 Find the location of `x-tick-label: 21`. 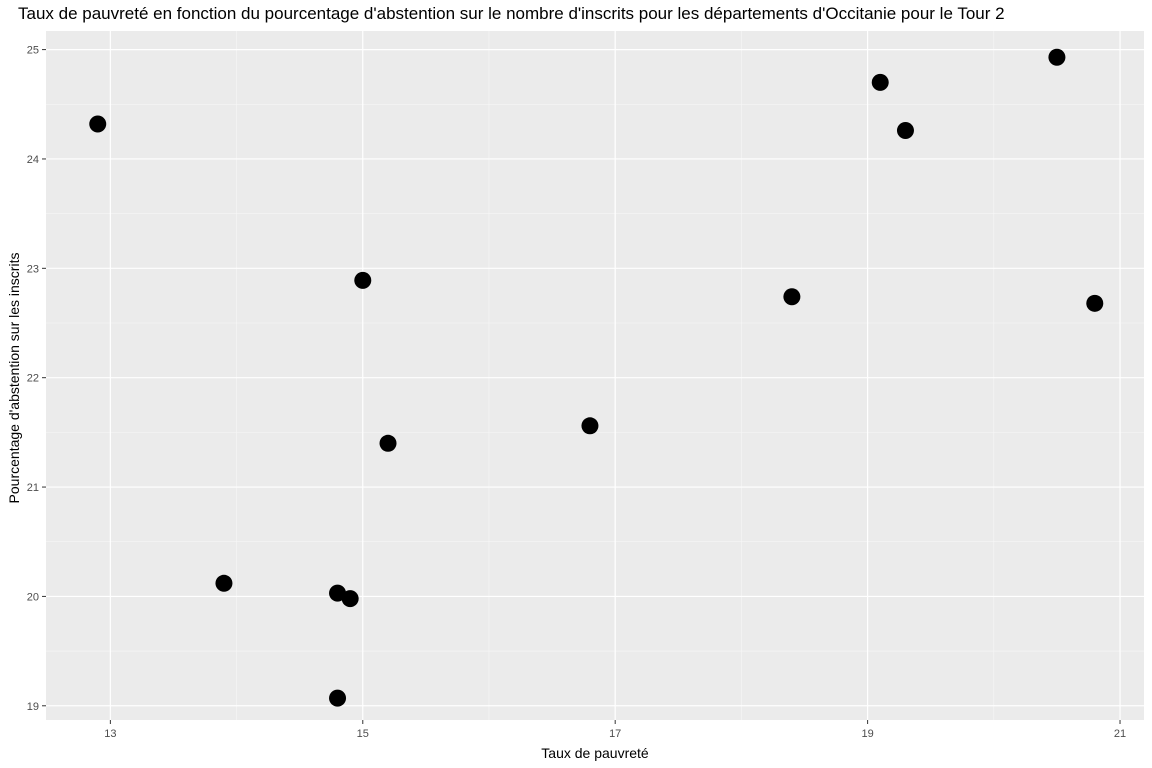

x-tick-label: 21 is located at coordinates (1120, 734).